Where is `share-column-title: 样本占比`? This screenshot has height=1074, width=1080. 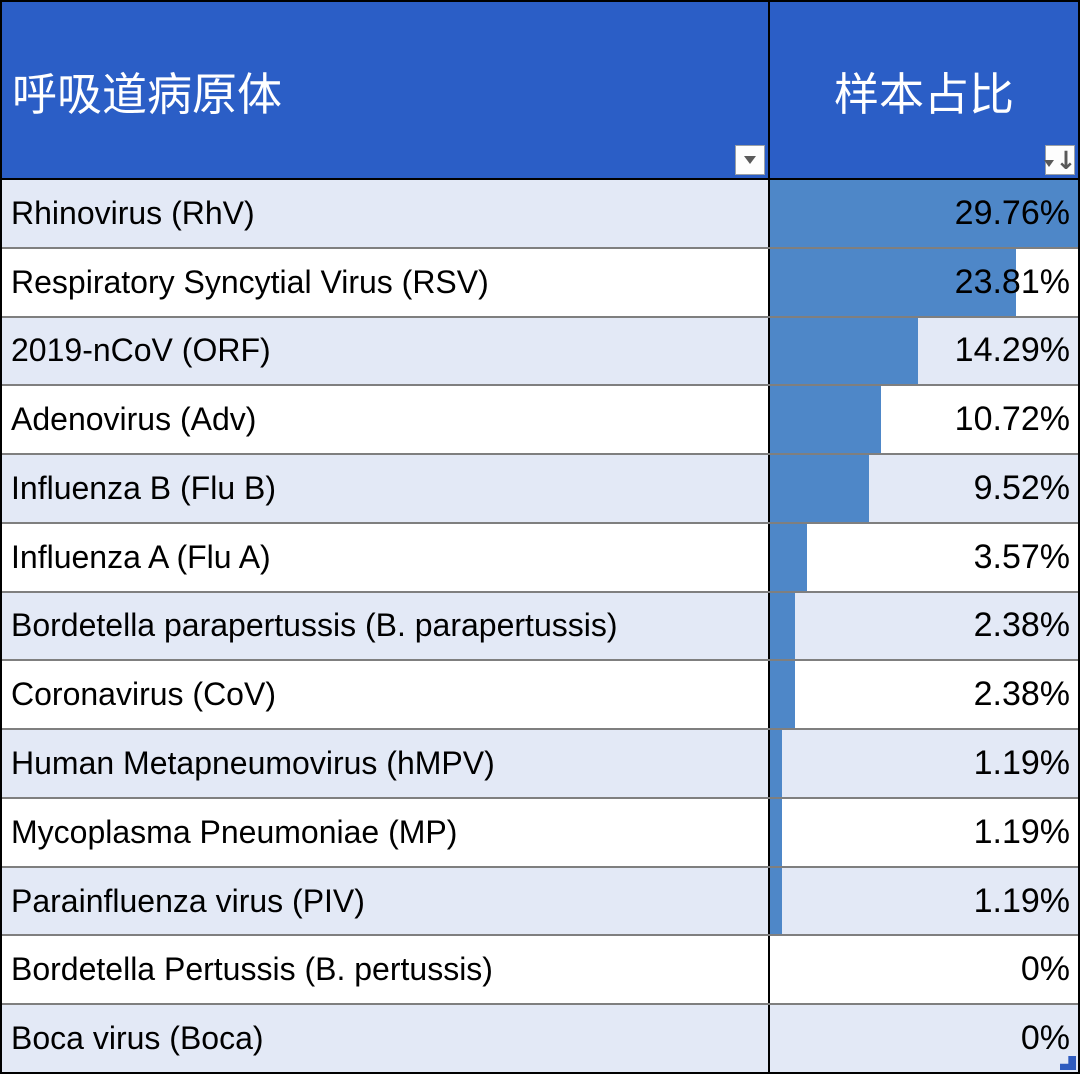 share-column-title: 样本占比 is located at coordinates (923, 94).